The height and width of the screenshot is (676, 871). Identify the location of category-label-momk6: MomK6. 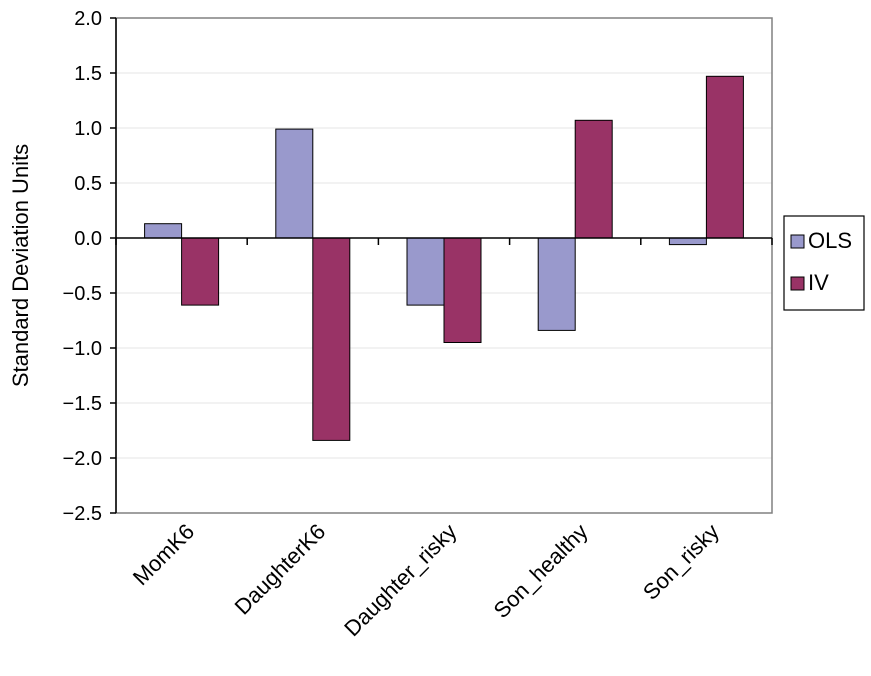
(163, 554).